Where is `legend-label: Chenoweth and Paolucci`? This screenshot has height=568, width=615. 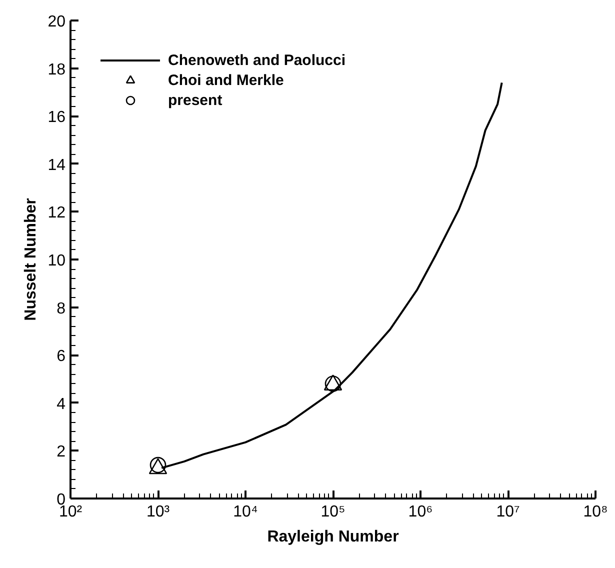 legend-label: Chenoweth and Paolucci is located at coordinates (257, 60).